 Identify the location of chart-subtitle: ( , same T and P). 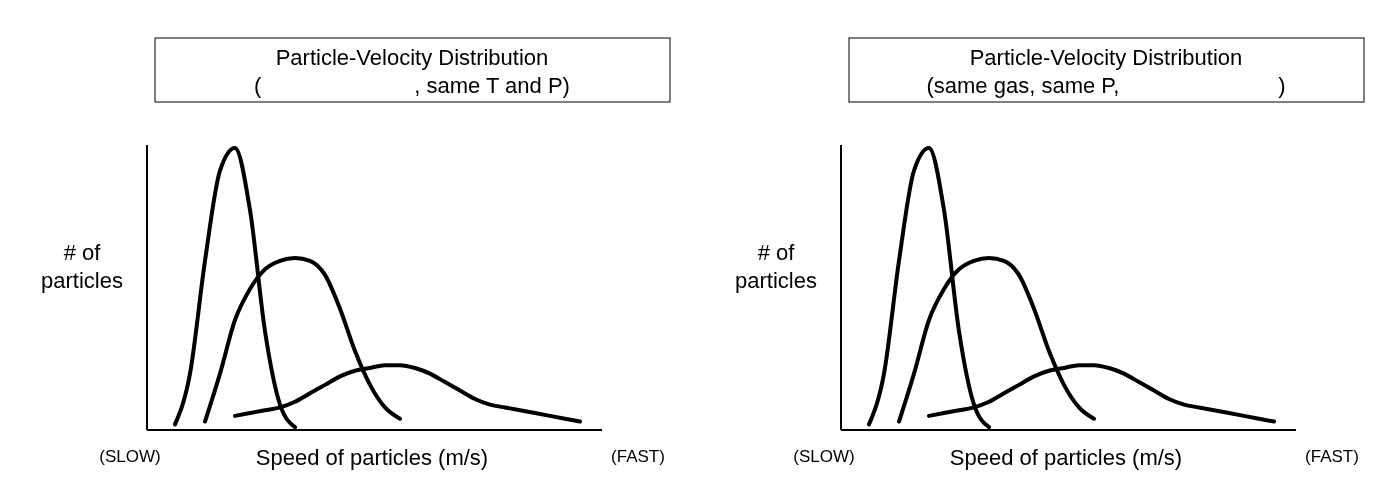
(412, 85).